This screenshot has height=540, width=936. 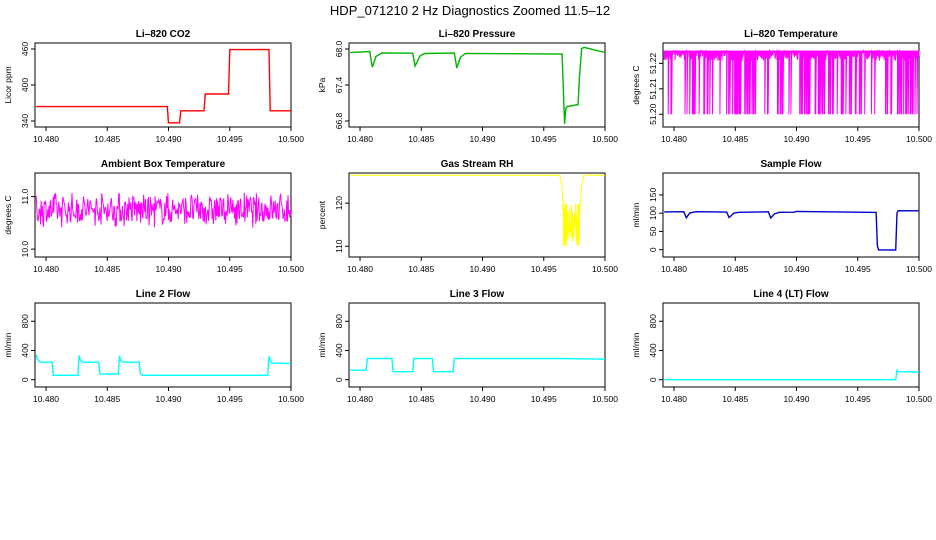 What do you see at coordinates (163, 34) in the screenshot?
I see `chart-title: Li–820 CO2` at bounding box center [163, 34].